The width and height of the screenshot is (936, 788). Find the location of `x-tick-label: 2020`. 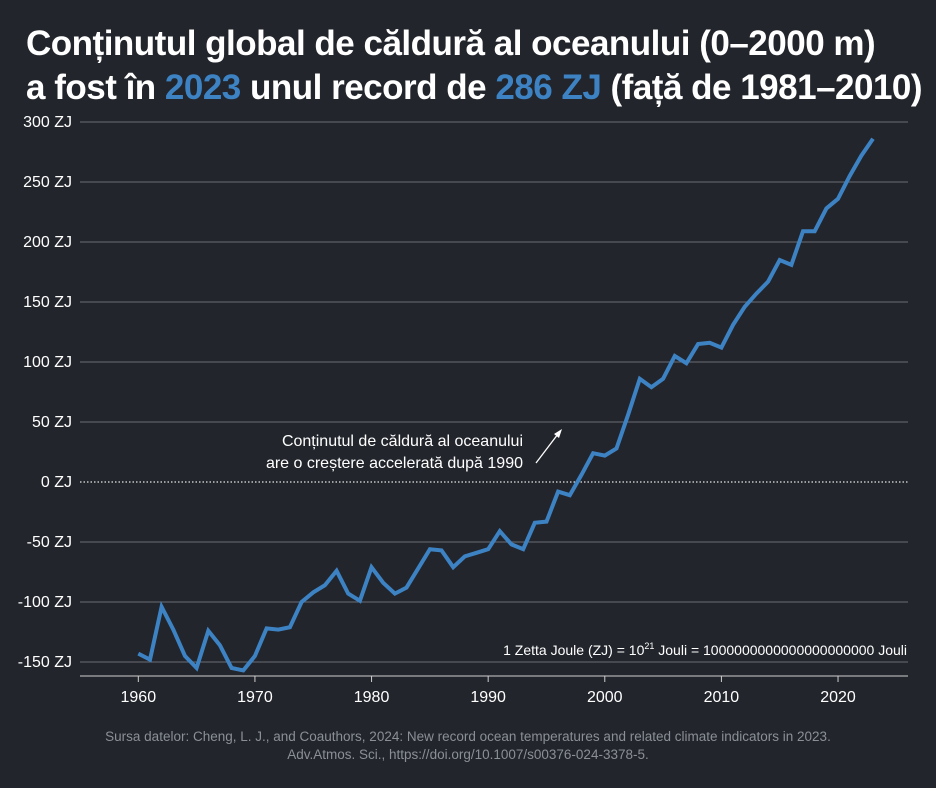

x-tick-label: 2020 is located at coordinates (838, 697).